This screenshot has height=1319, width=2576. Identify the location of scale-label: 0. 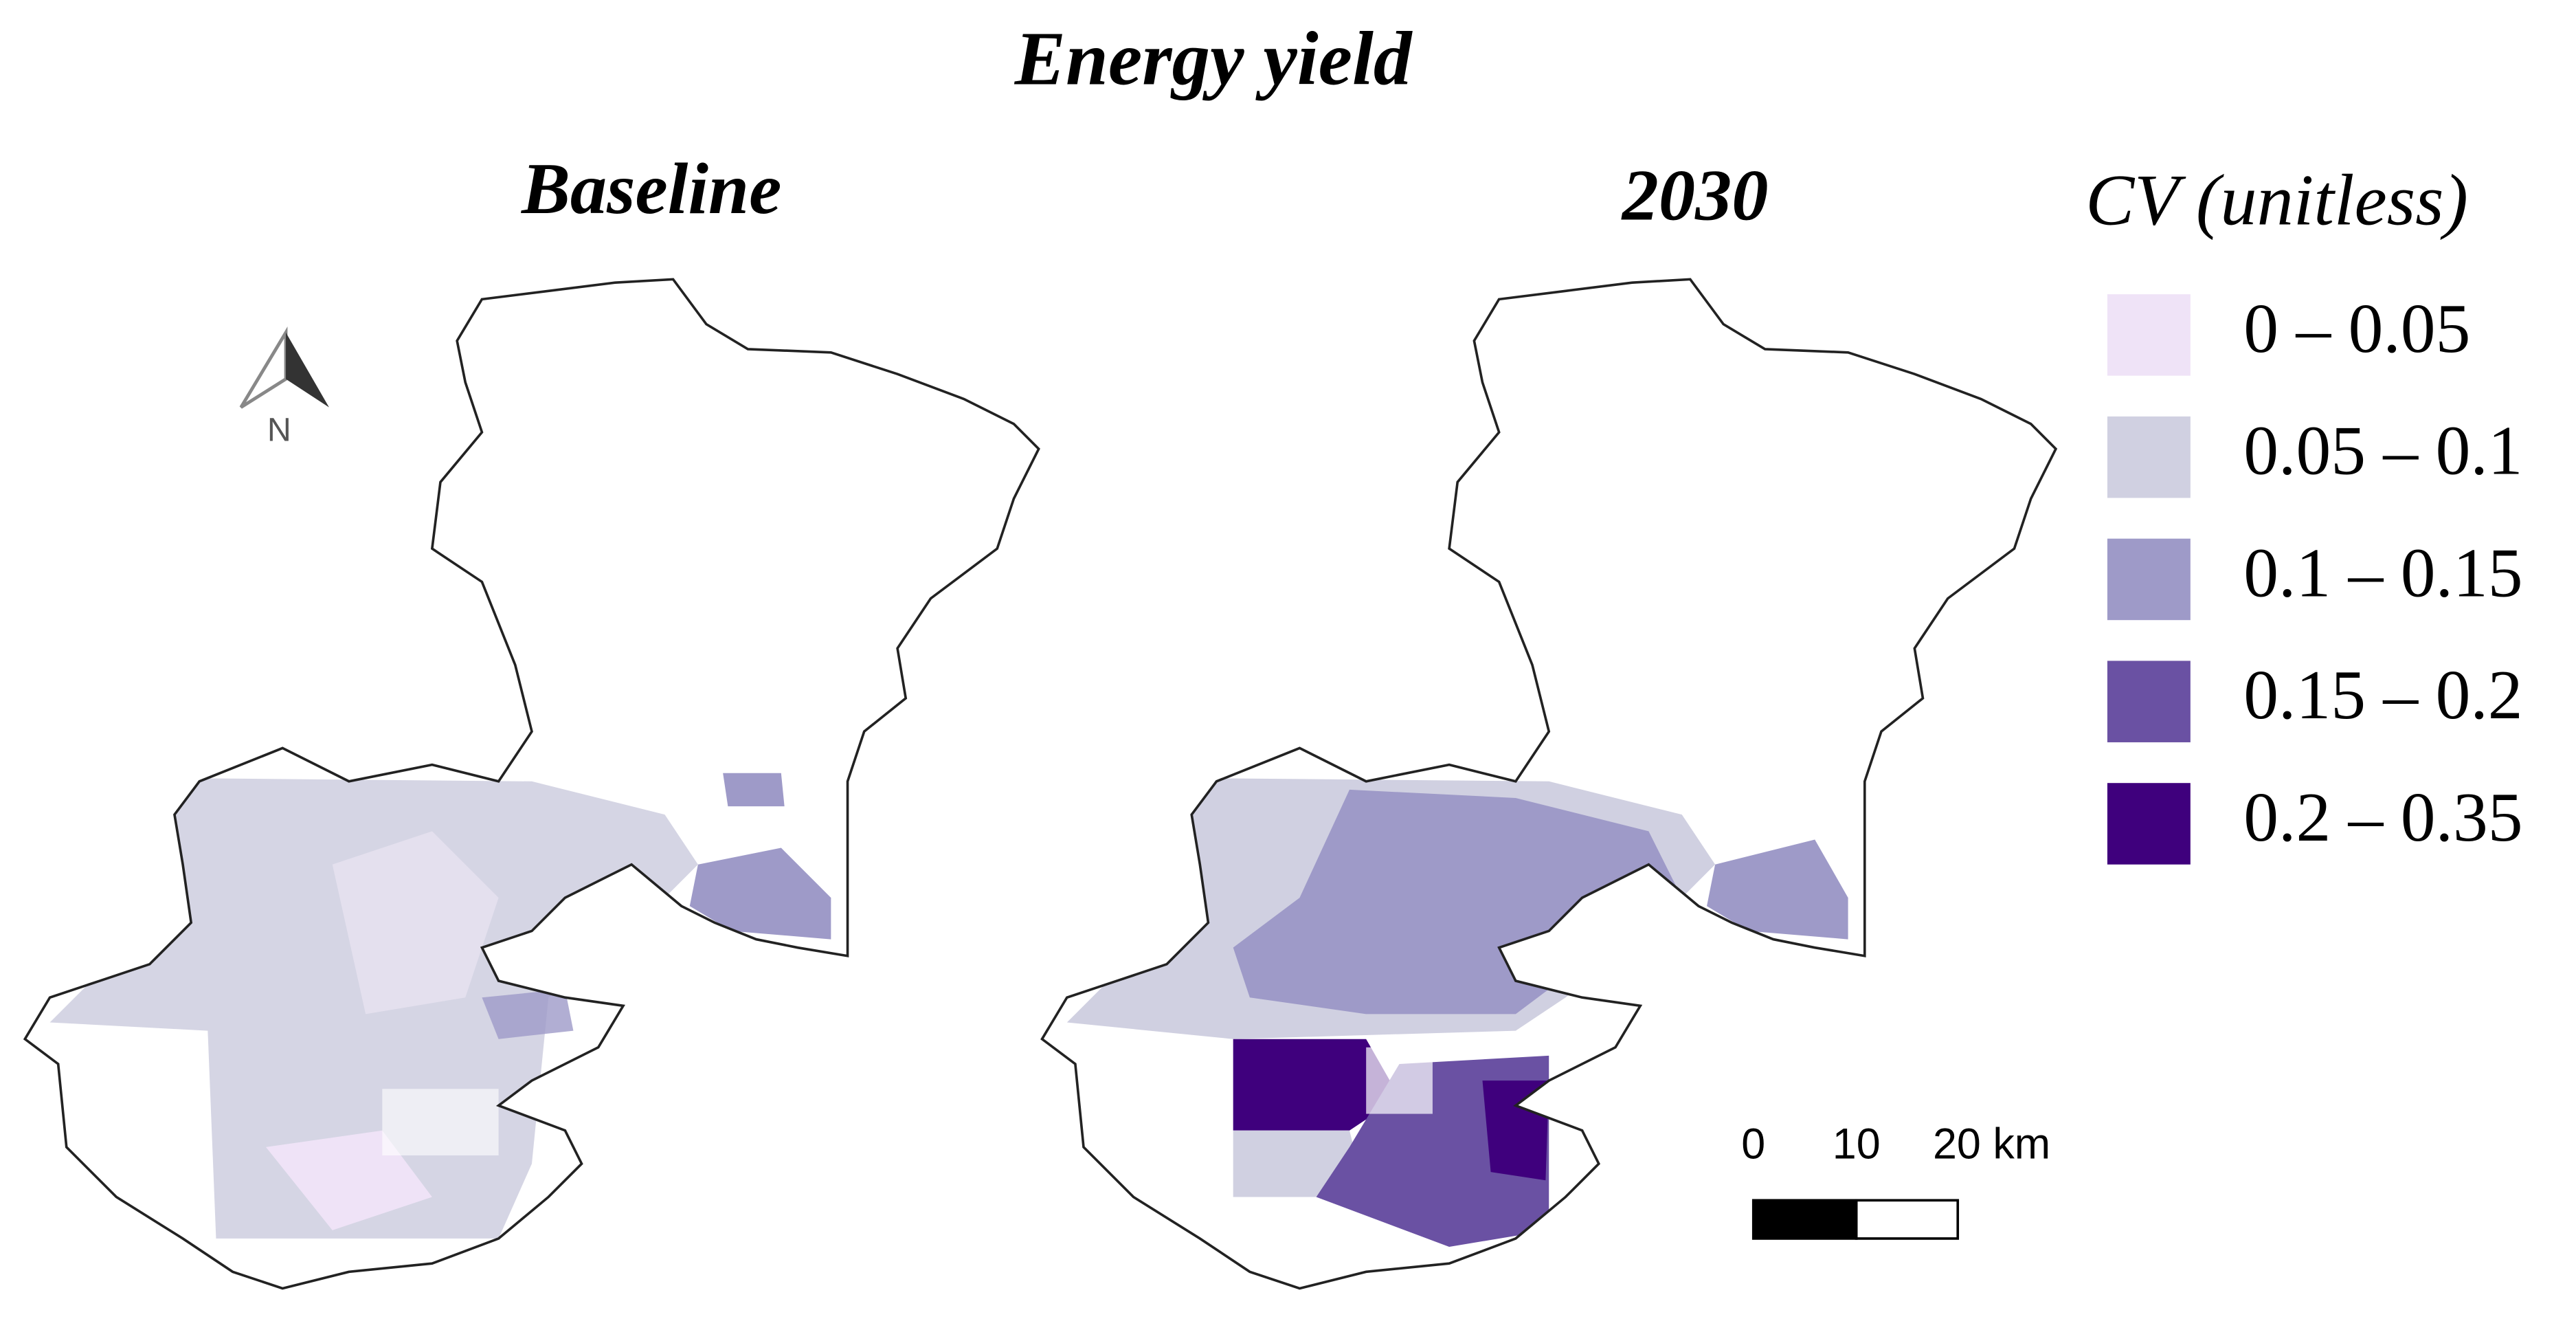
(1753, 1144).